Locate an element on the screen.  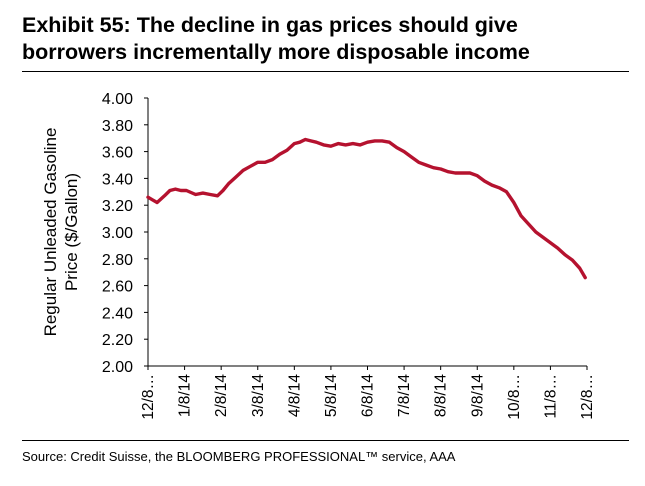
x-tick-label: 6/8/14 is located at coordinates (368, 395).